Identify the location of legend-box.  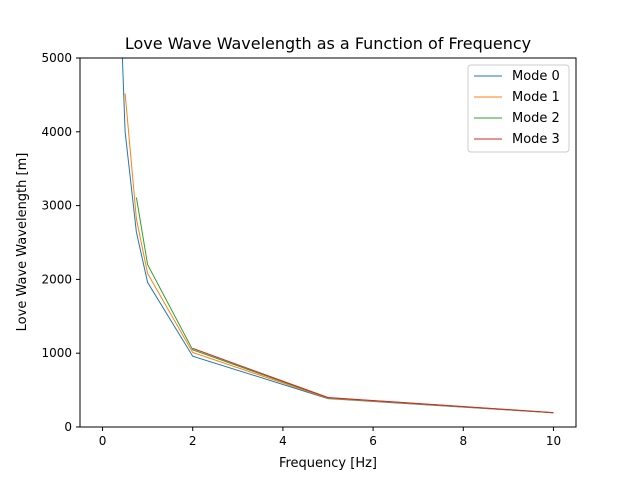
(518, 108).